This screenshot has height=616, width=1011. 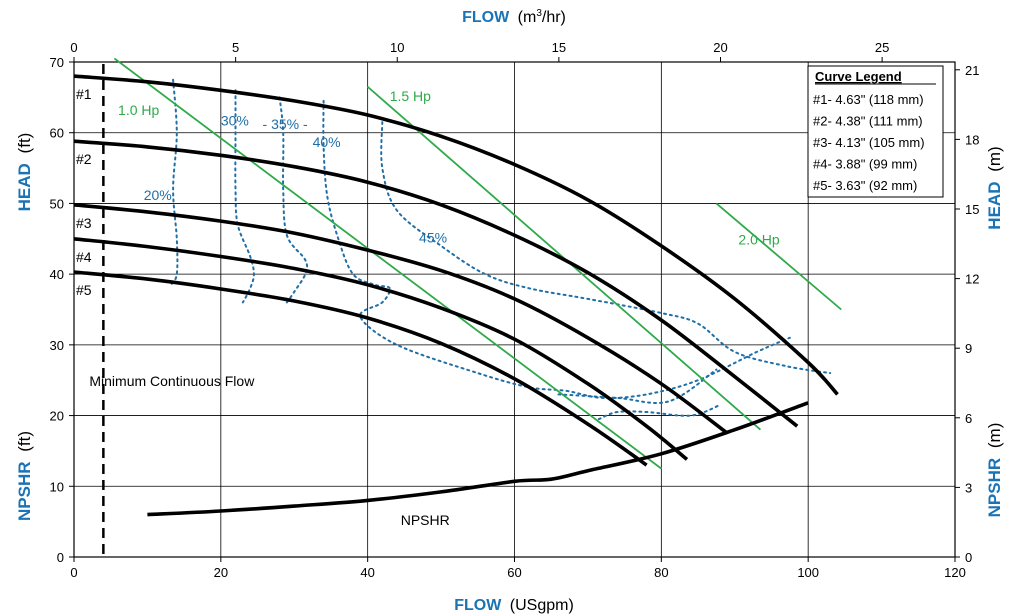 What do you see at coordinates (60, 557) in the screenshot?
I see `tick-label-y-left: 0` at bounding box center [60, 557].